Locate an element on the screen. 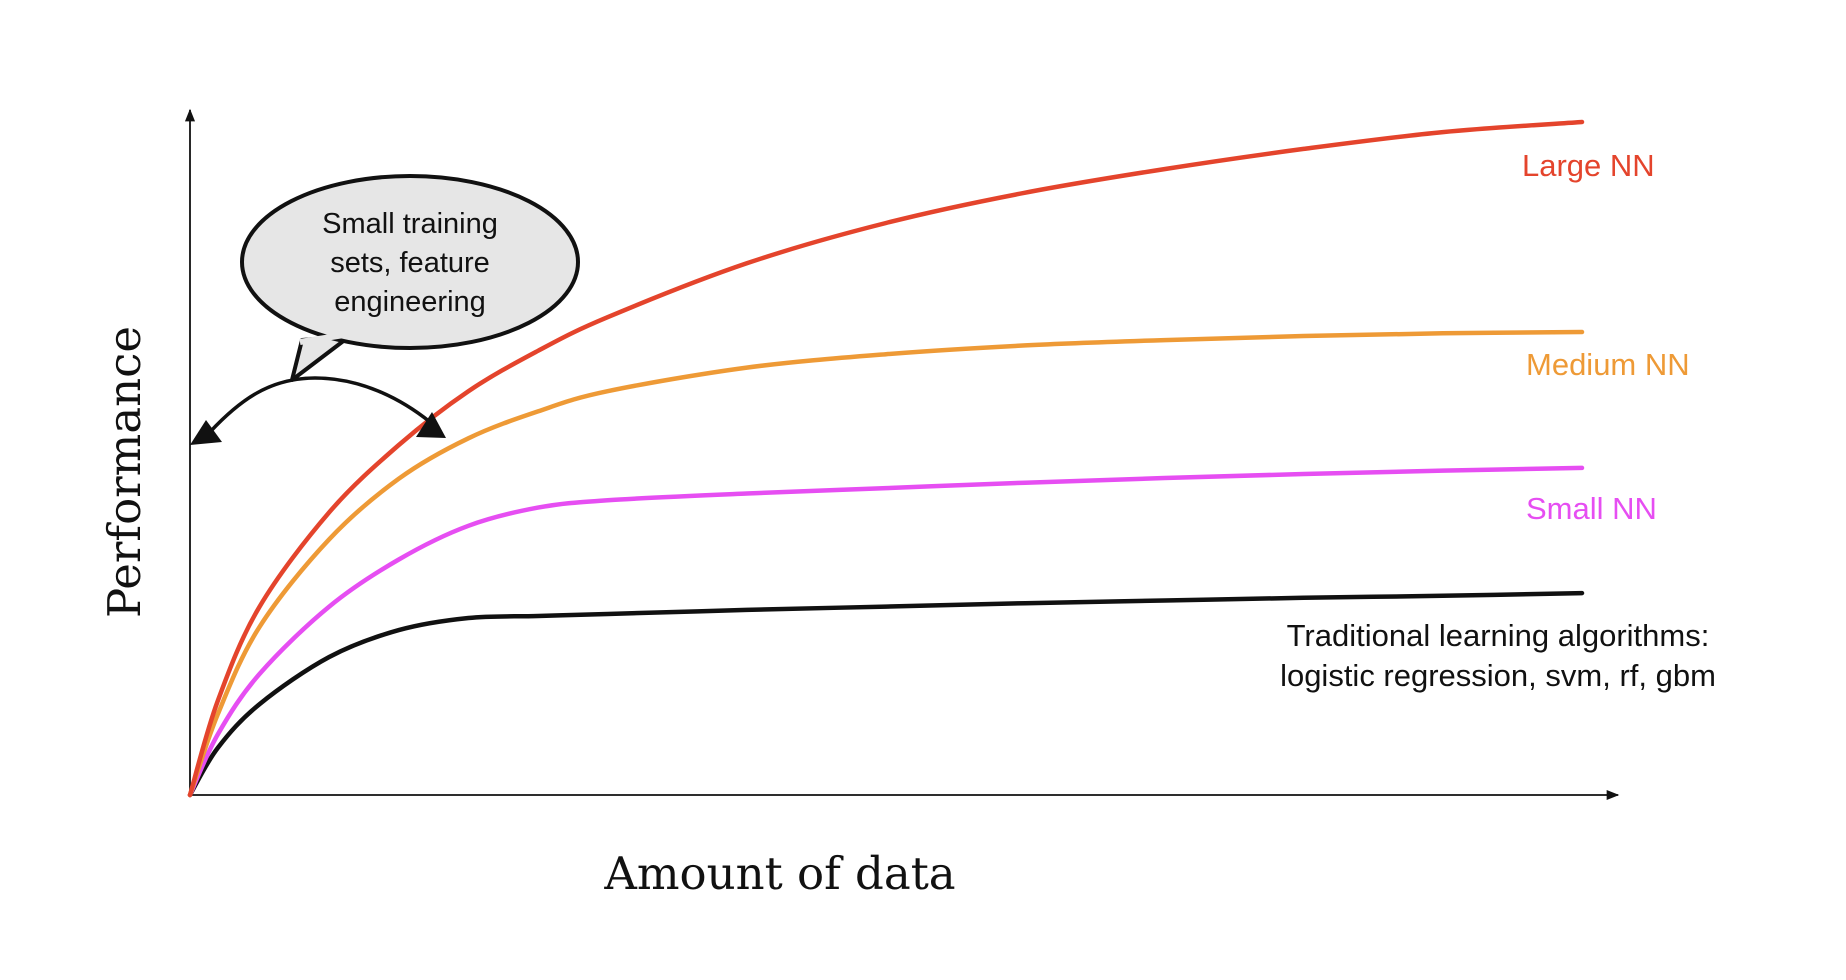  annotation-text-line1: Small training is located at coordinates (410, 224).